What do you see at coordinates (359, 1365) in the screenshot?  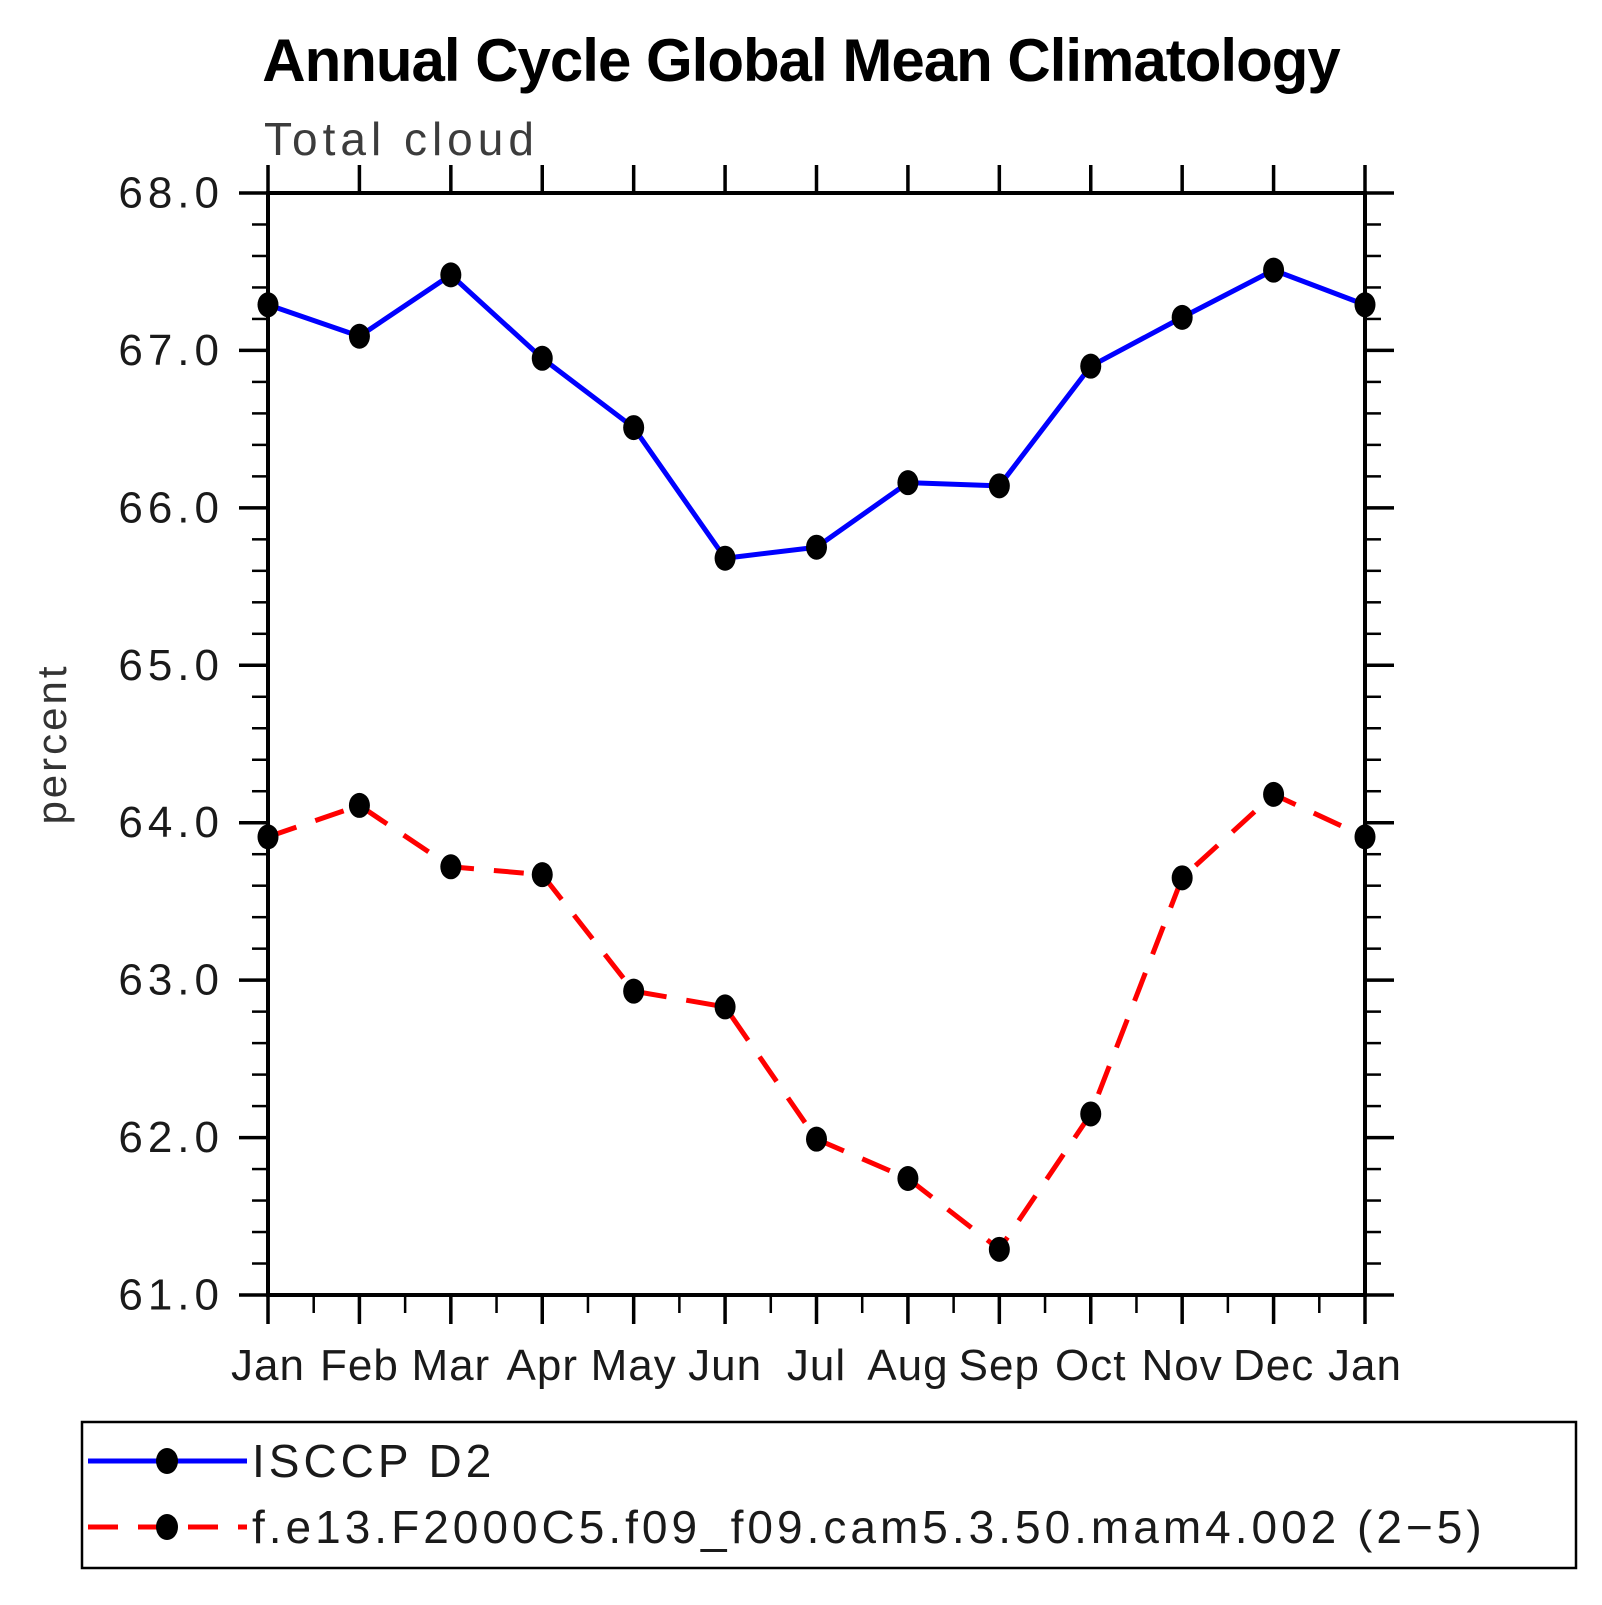 I see `x-axis-month-label: Feb` at bounding box center [359, 1365].